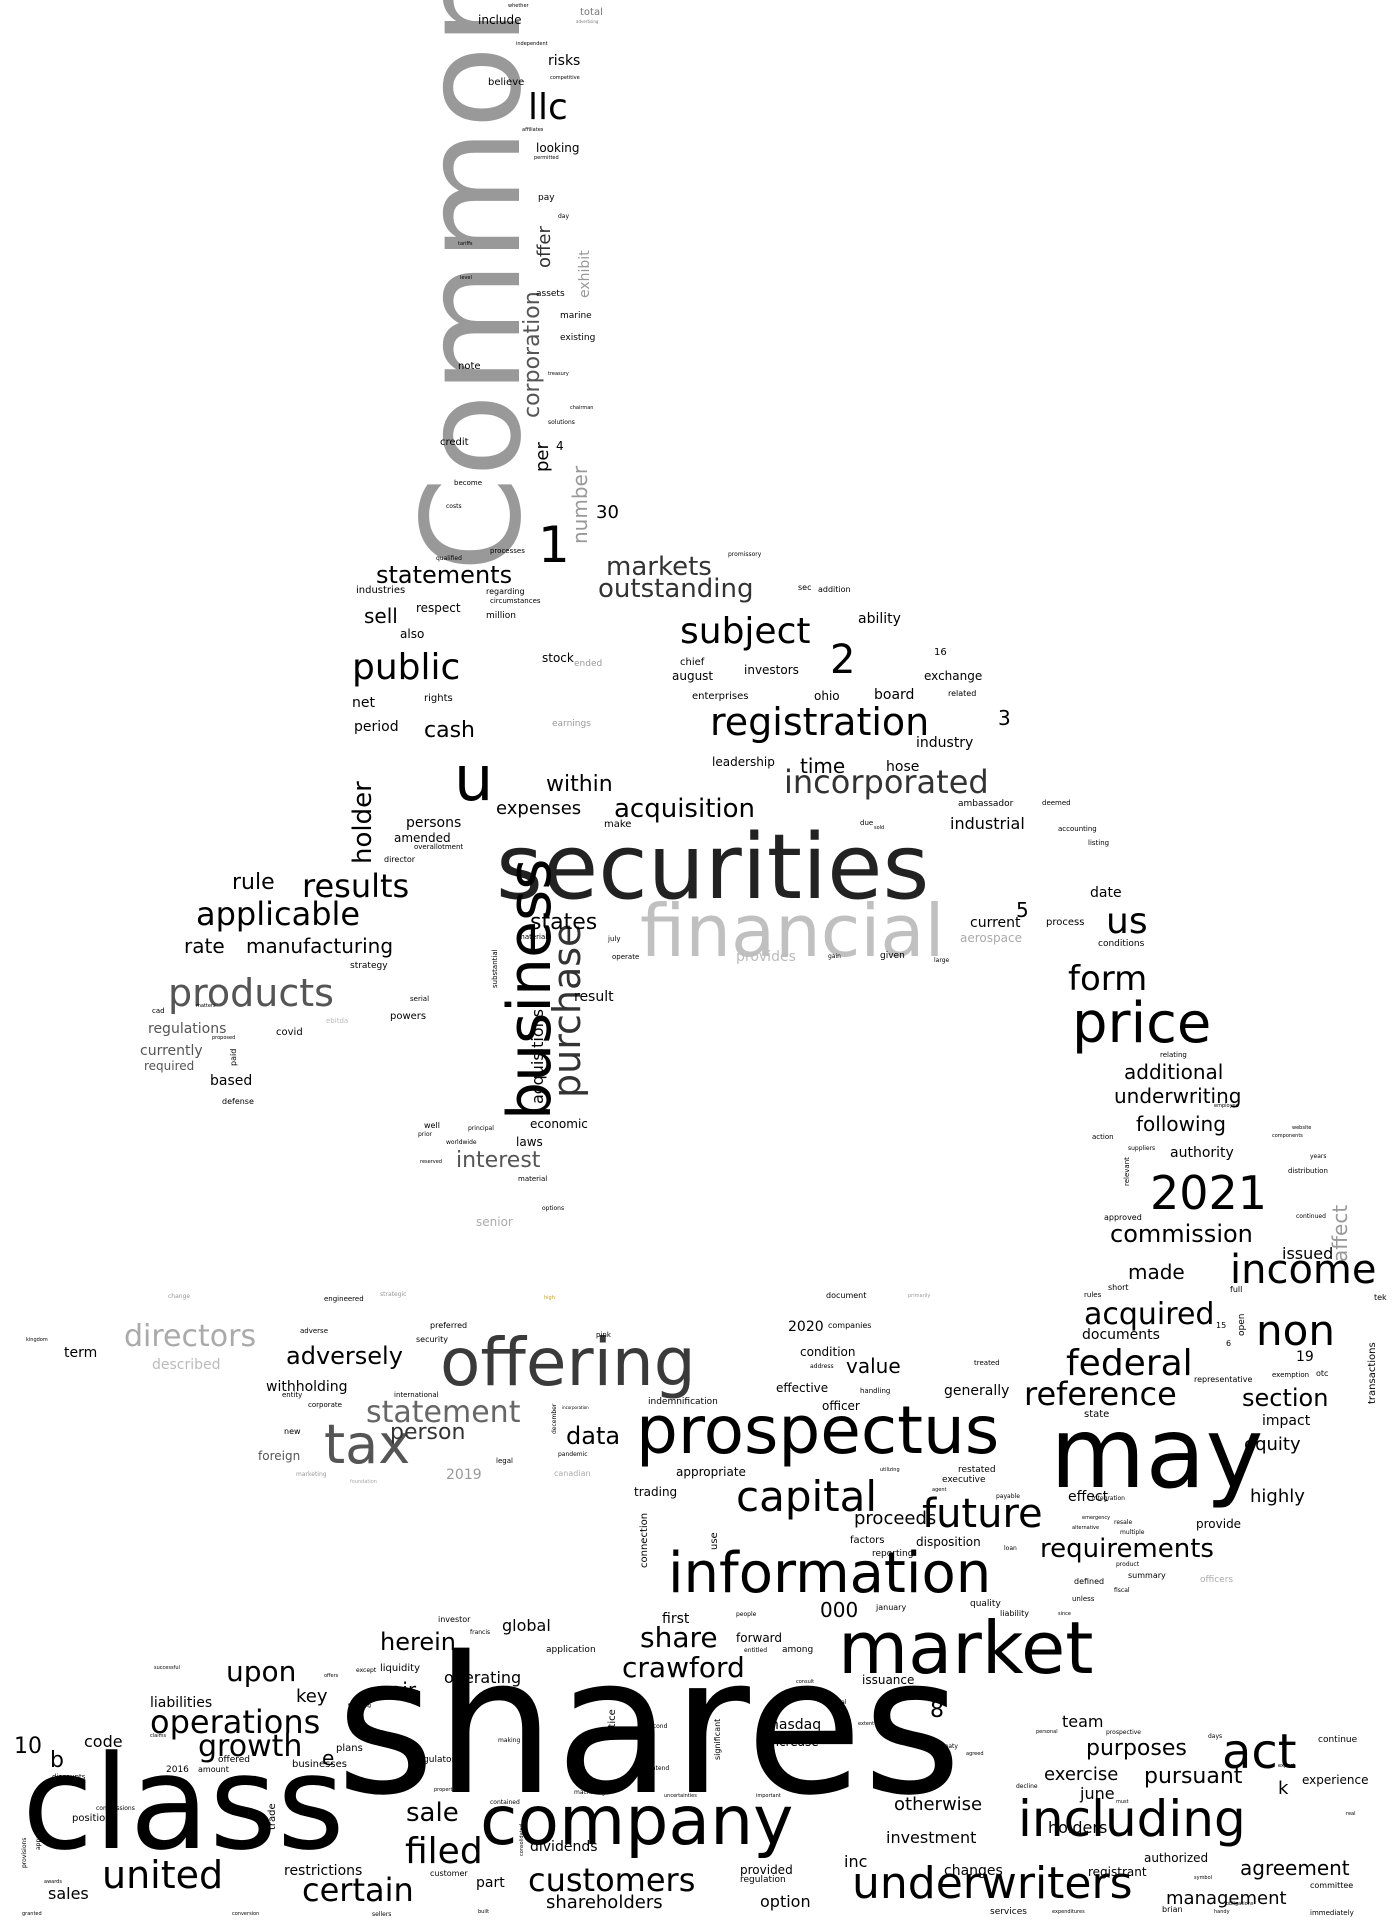 This screenshot has height=1920, width=1393. What do you see at coordinates (444, 575) in the screenshot?
I see `word-statements: statements` at bounding box center [444, 575].